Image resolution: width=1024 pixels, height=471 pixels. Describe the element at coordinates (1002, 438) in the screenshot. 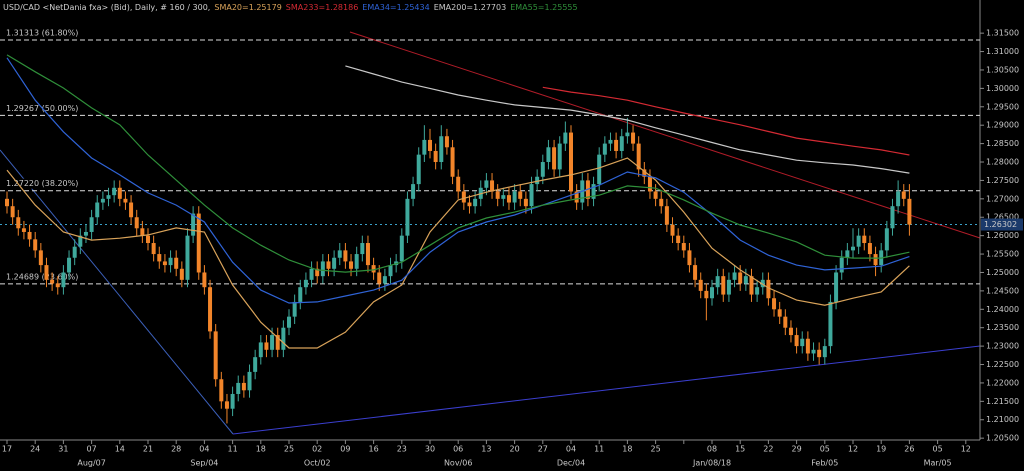

I see `y-tick-label: 1.20500` at that location.